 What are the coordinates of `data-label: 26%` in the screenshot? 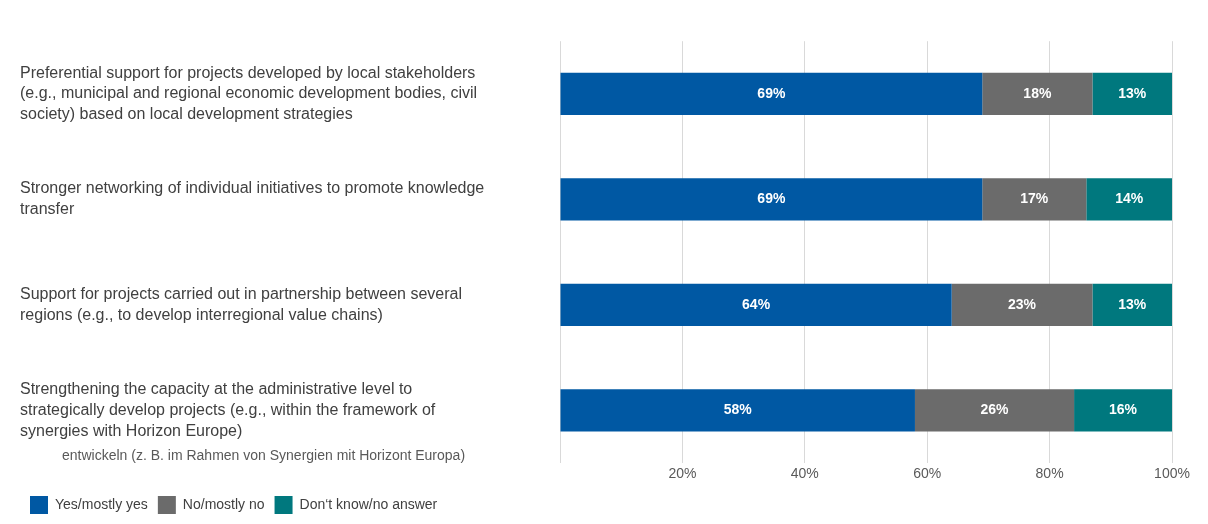 It's located at (995, 409).